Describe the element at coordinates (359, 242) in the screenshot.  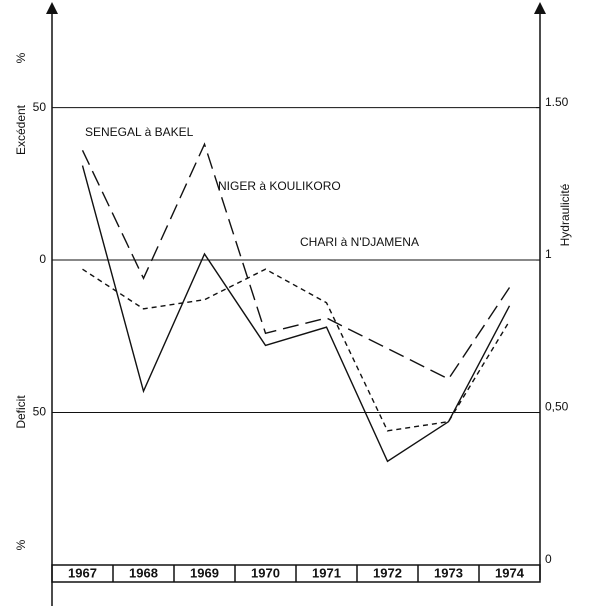
I see `series-label: CHARI à N'DJAMENA` at that location.